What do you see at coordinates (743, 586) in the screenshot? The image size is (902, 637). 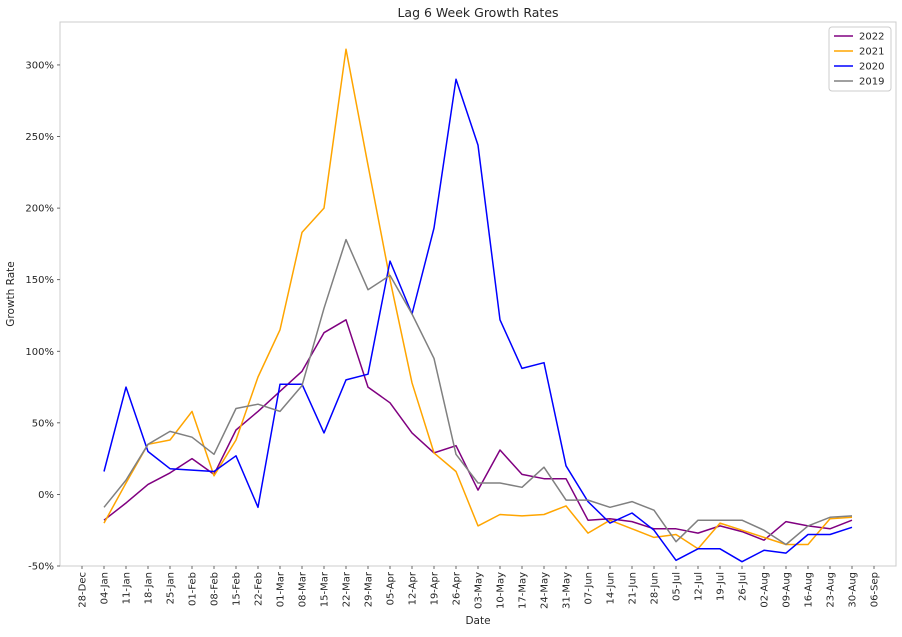 I see `x-tick-label: 26-Jul` at bounding box center [743, 586].